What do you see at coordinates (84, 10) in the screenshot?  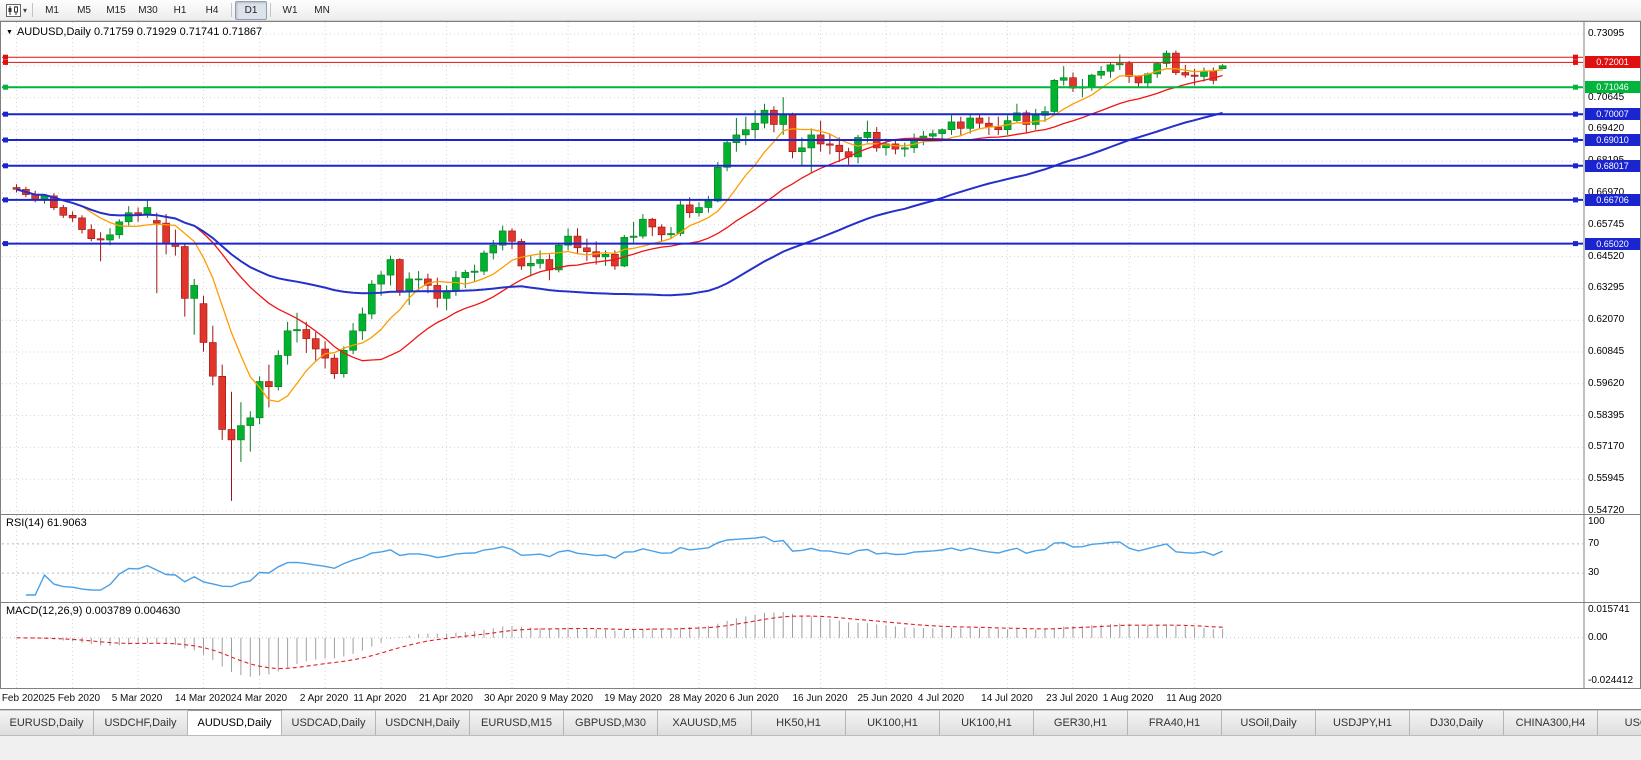 I see `tf-button-m5: M5` at bounding box center [84, 10].